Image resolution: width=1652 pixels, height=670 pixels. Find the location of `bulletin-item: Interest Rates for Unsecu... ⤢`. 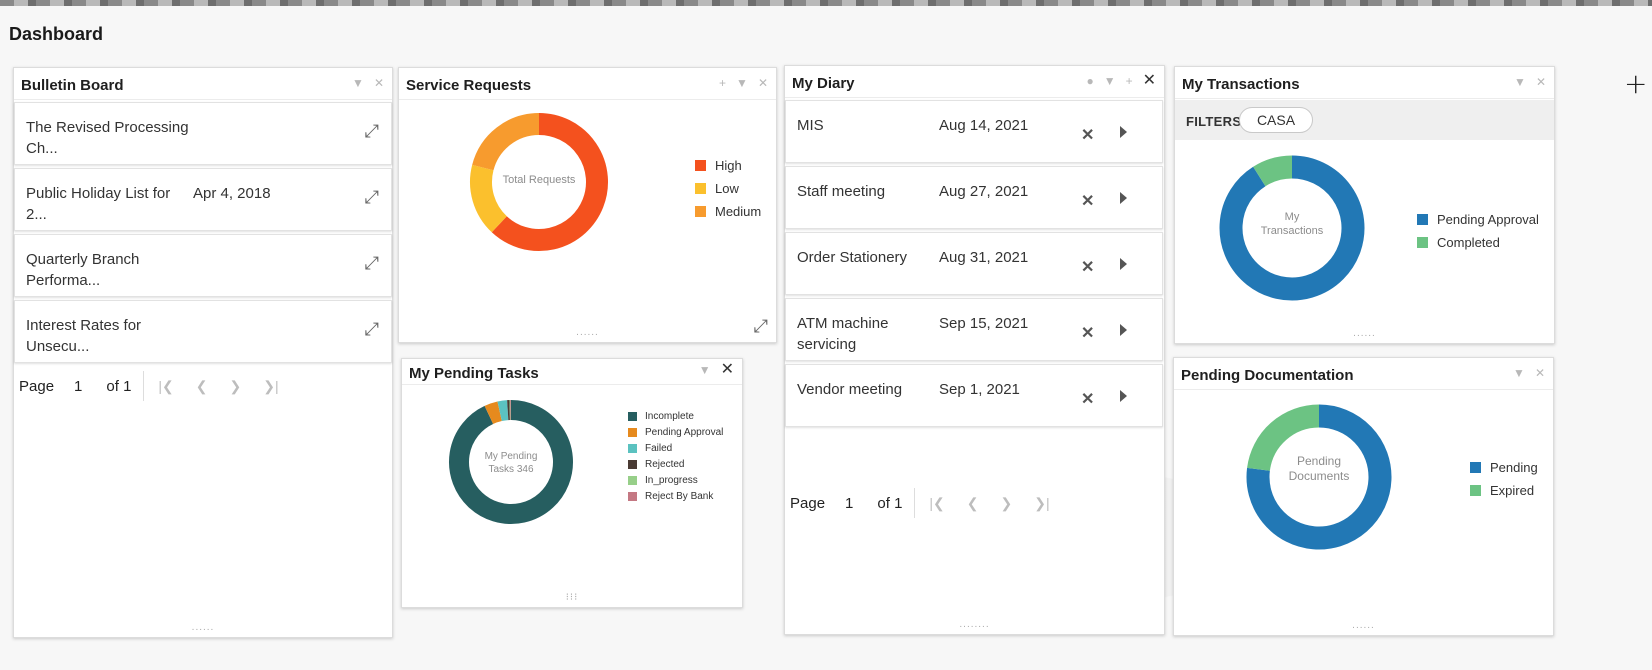

bulletin-item: Interest Rates for Unsecu... ⤢ is located at coordinates (203, 331).